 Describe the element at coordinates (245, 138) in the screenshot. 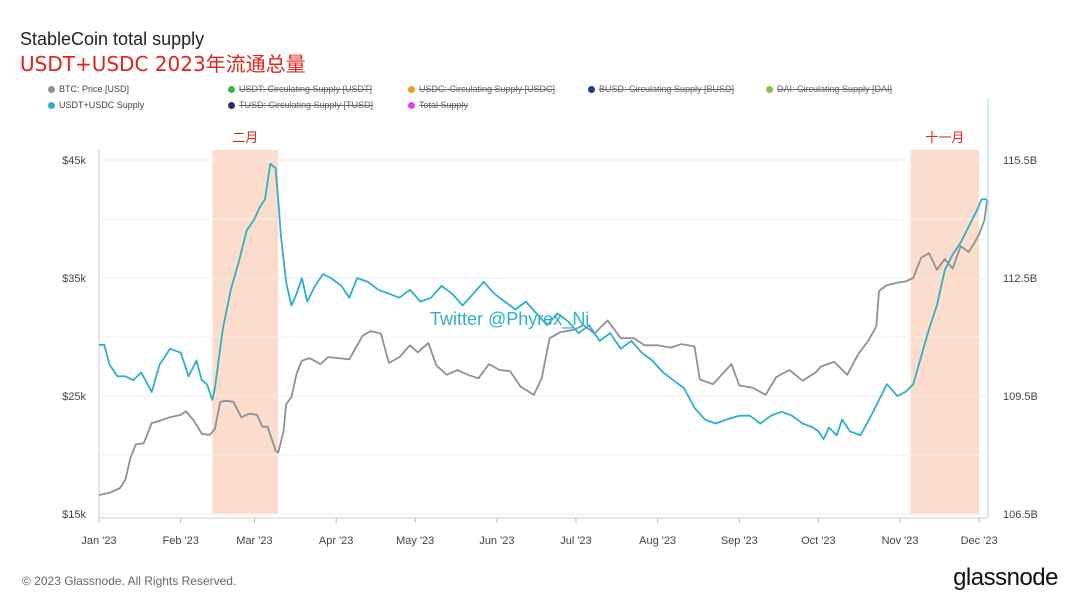

I see `highlight-label-1: 二月` at that location.